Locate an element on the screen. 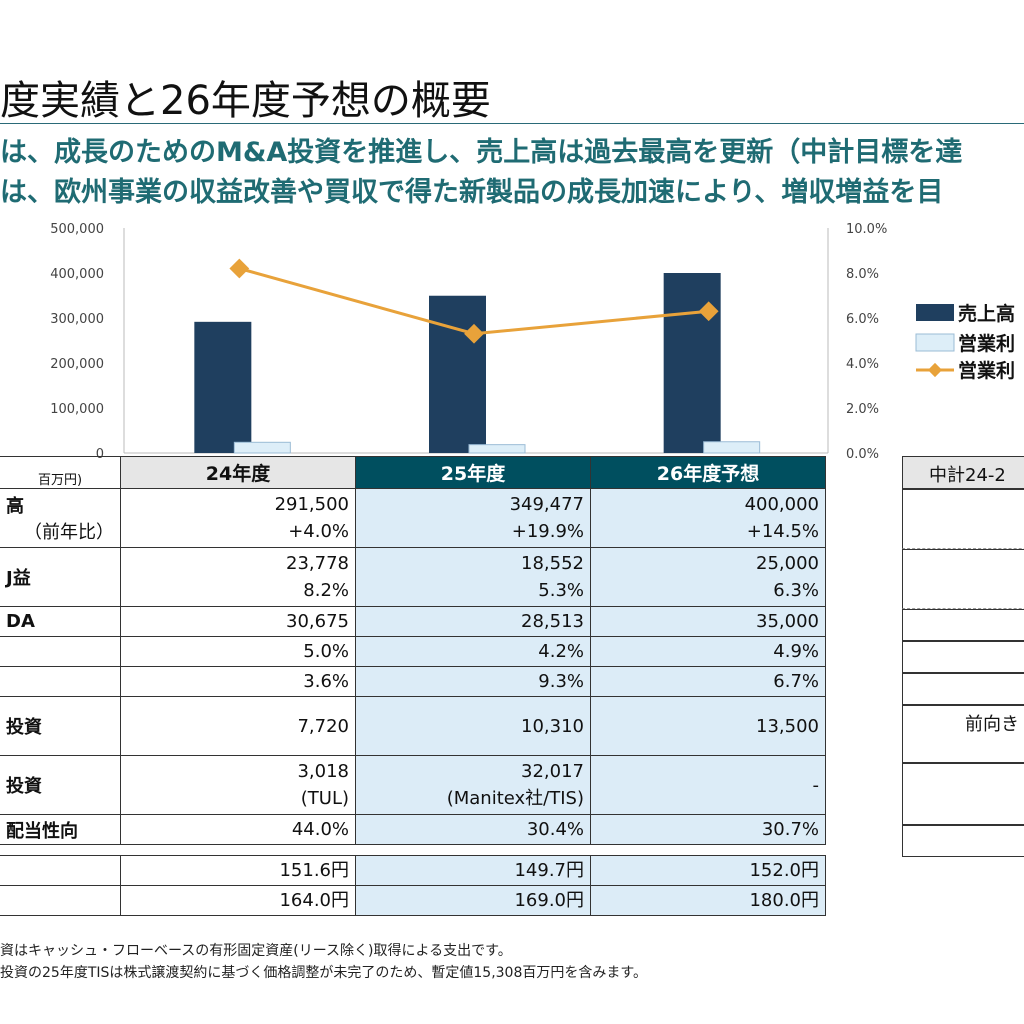  cell-value: 169.0円 is located at coordinates (549, 900).